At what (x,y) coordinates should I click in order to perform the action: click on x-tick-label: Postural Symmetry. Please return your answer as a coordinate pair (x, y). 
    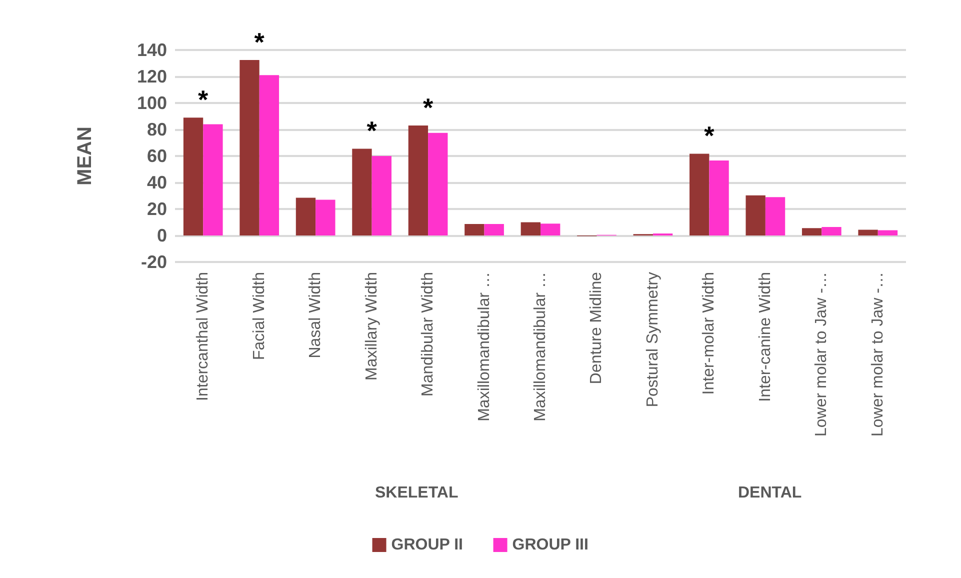
    Looking at the image, I should click on (653, 340).